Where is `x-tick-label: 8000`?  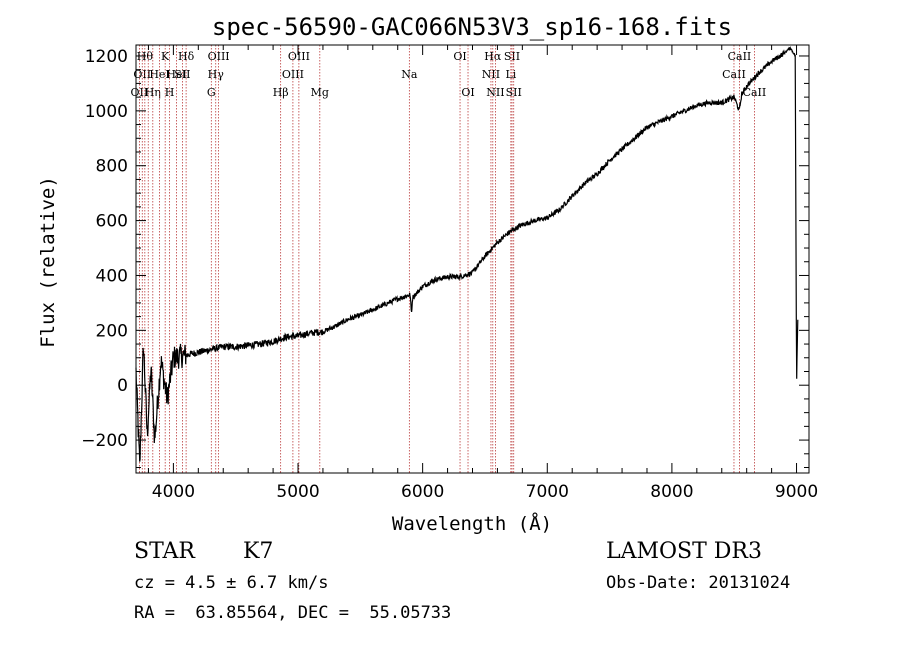
x-tick-label: 8000 is located at coordinates (671, 492).